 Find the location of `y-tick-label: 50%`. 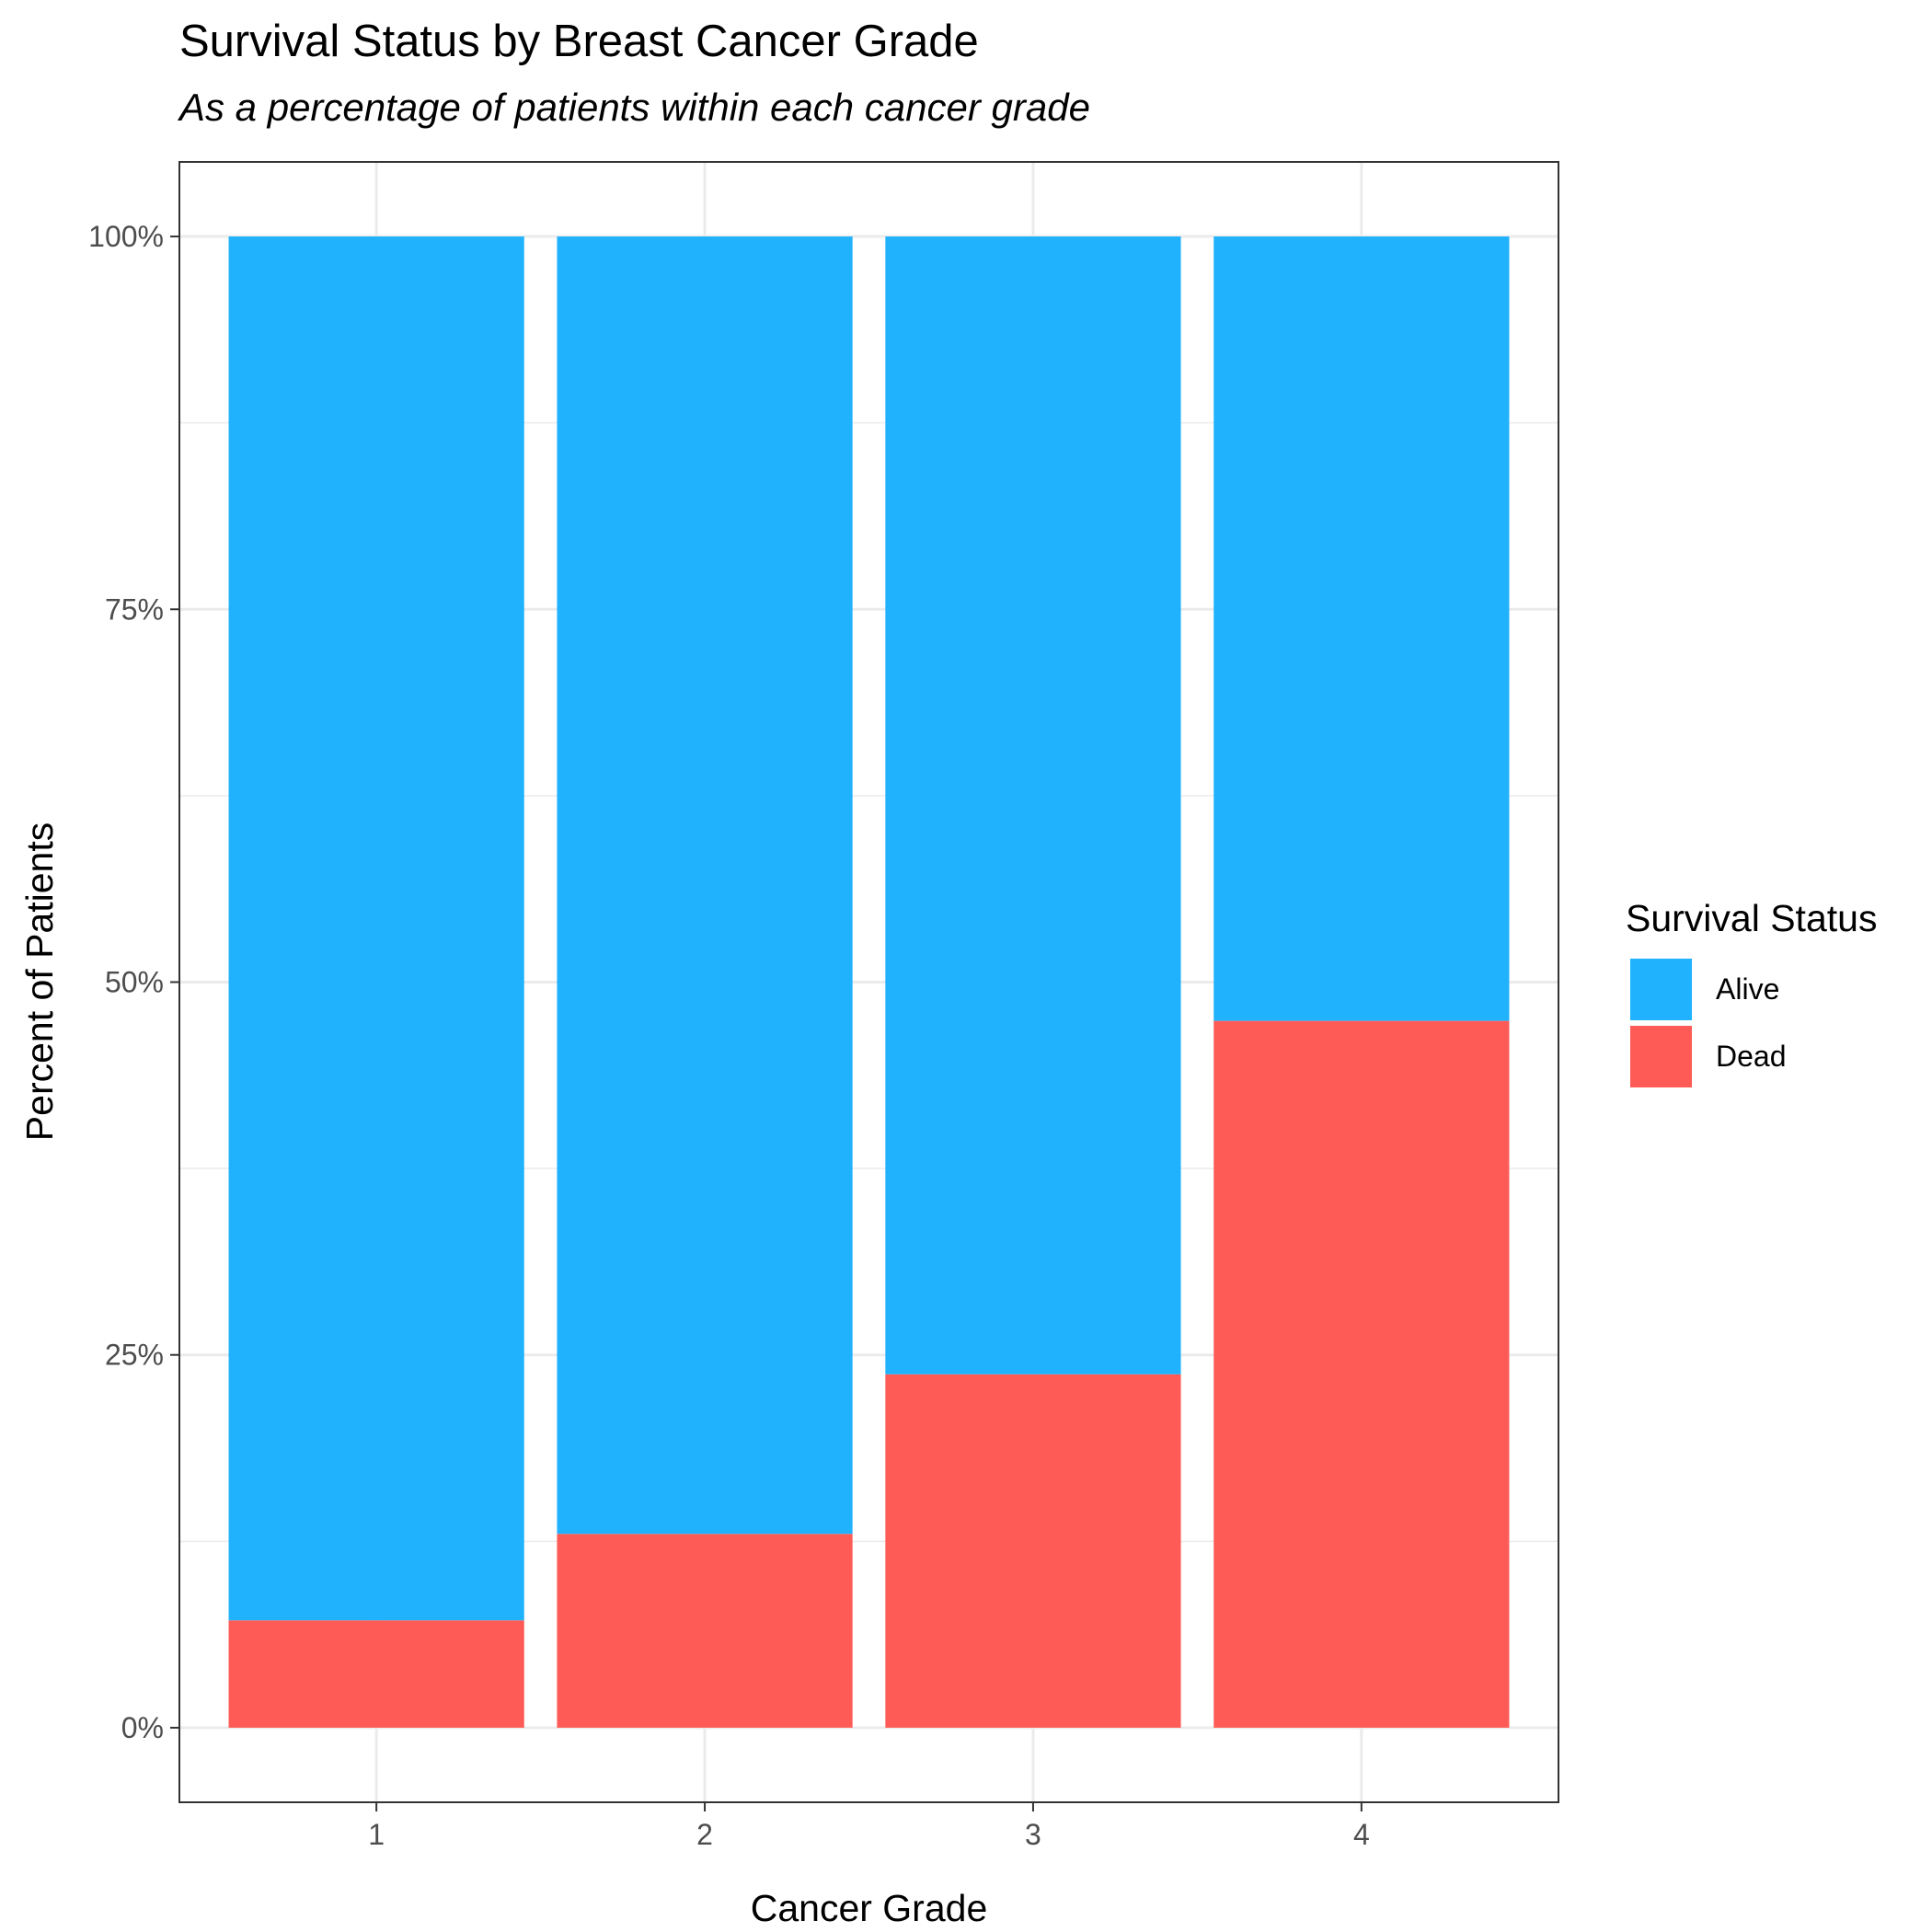

y-tick-label: 50% is located at coordinates (134, 982).